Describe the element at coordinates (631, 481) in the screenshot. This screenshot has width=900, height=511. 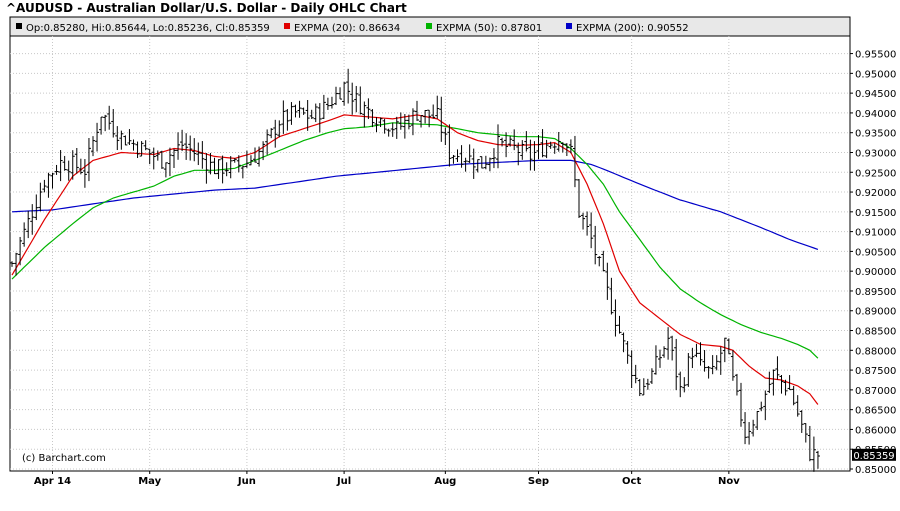
I see `x-tick-label: Oct` at that location.